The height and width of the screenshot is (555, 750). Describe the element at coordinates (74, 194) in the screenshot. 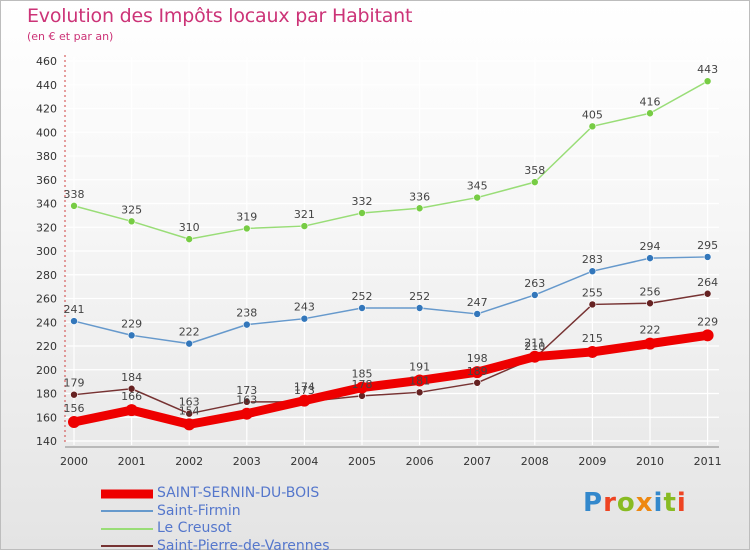

I see `data-label: 338` at that location.